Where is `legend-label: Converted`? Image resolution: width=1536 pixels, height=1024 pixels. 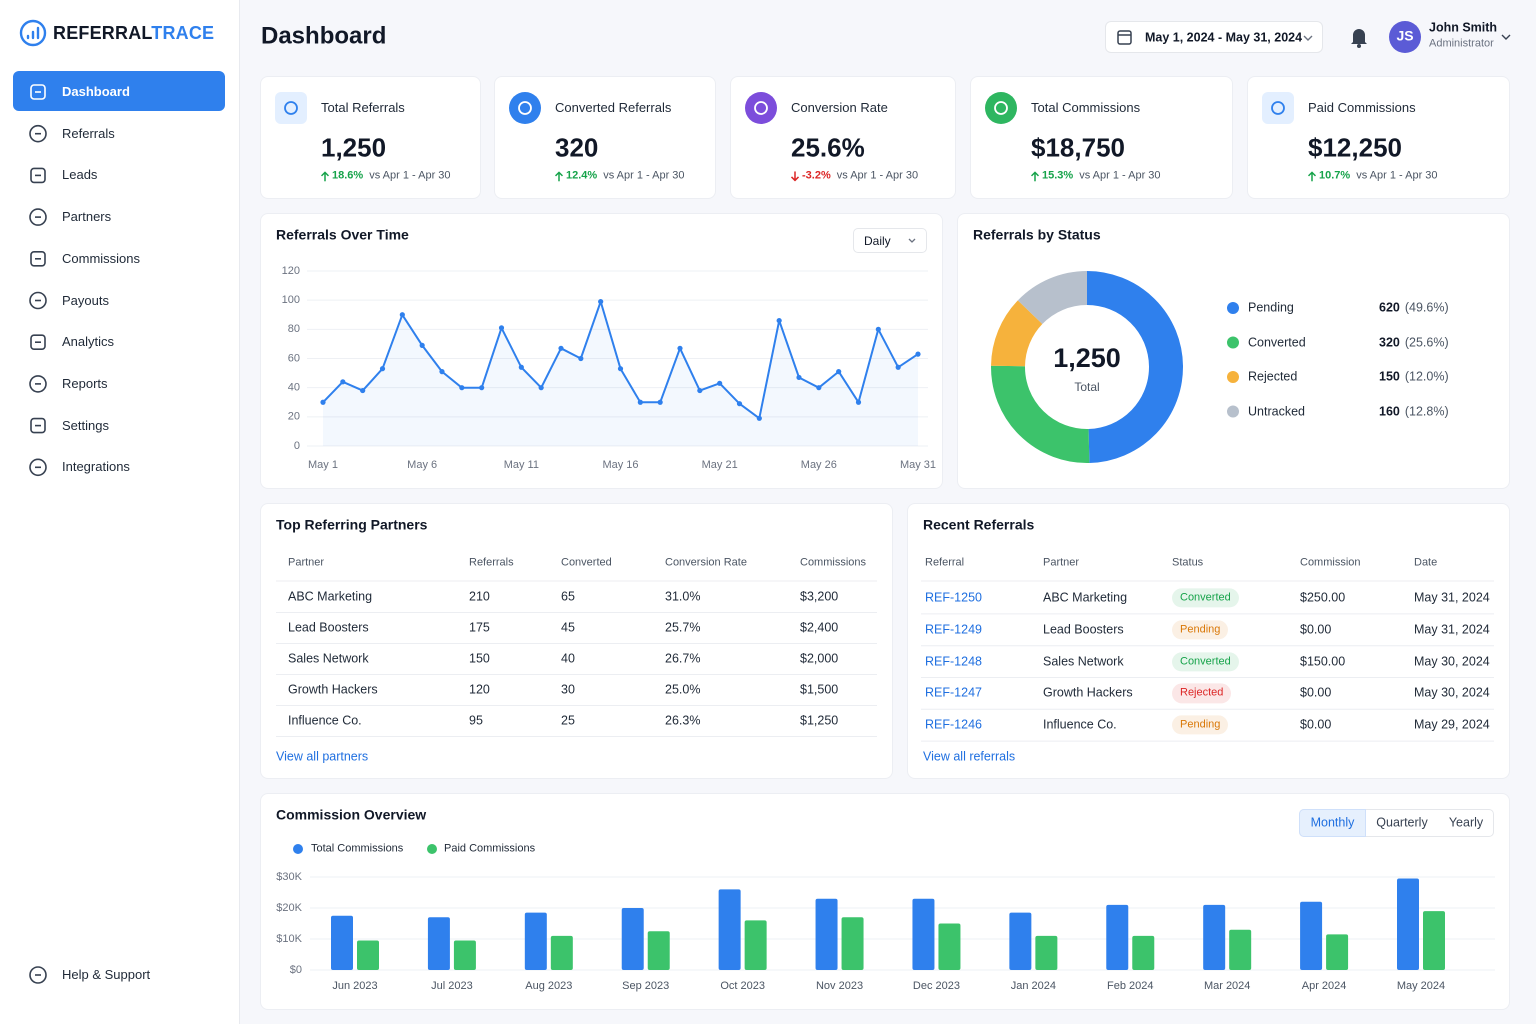 legend-label: Converted is located at coordinates (1277, 342).